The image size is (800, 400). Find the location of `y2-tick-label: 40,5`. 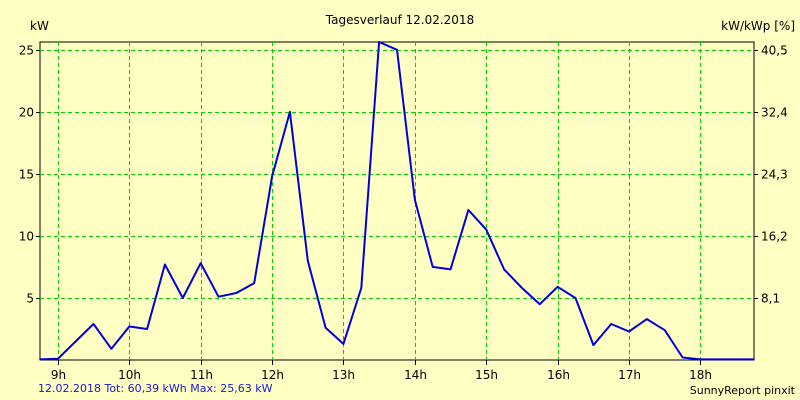

y2-tick-label: 40,5 is located at coordinates (774, 51).